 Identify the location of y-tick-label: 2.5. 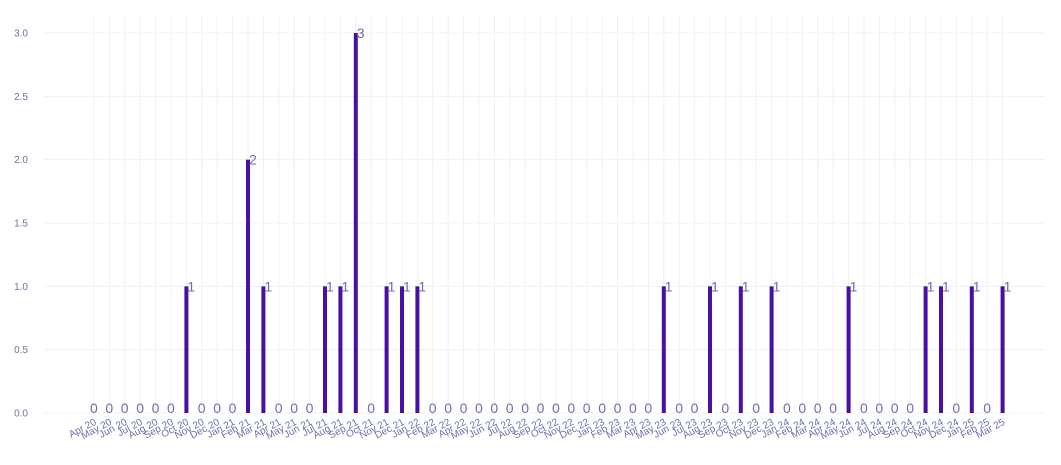
(21, 97).